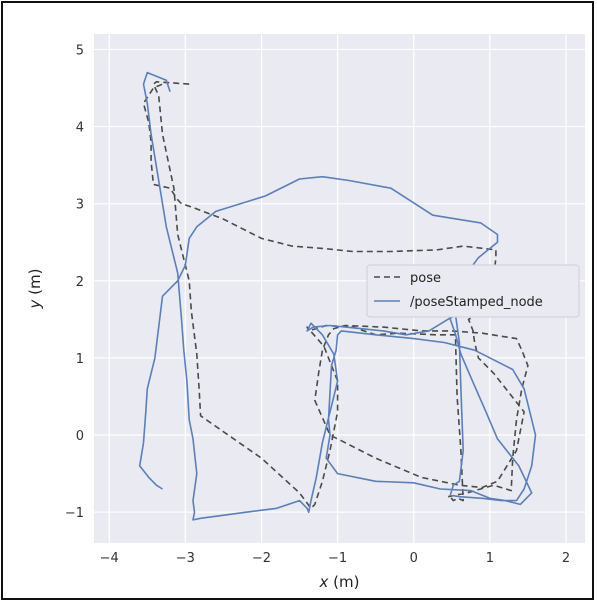 The height and width of the screenshot is (603, 597). Describe the element at coordinates (185, 558) in the screenshot. I see `x-tick-label: −3` at that location.